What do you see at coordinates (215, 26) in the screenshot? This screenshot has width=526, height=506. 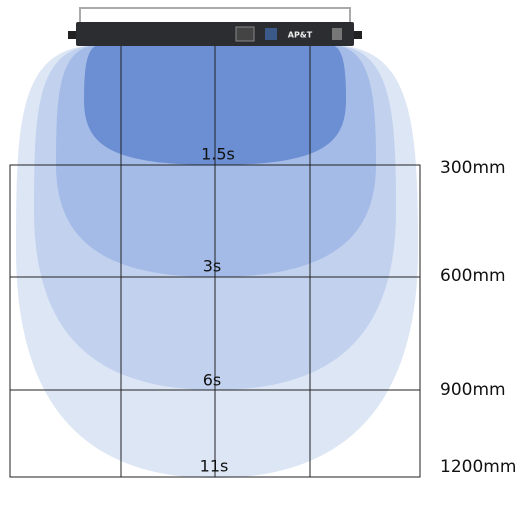 I see `device: AP&T` at bounding box center [215, 26].